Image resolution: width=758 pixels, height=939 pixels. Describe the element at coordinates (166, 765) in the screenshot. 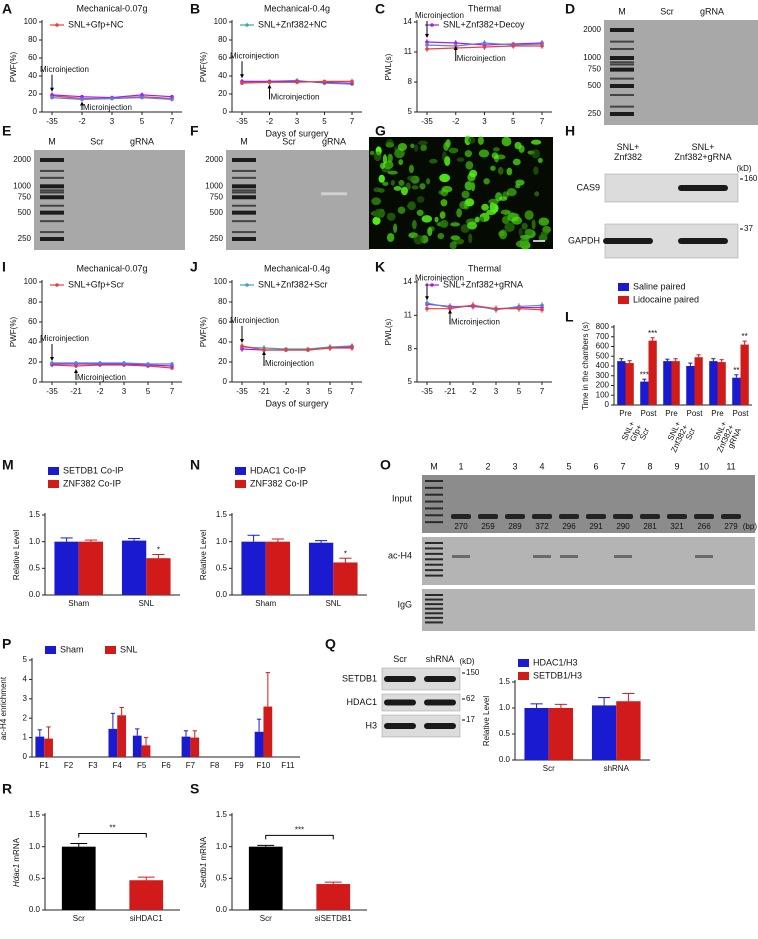

I see `x-tick-label: F6` at that location.